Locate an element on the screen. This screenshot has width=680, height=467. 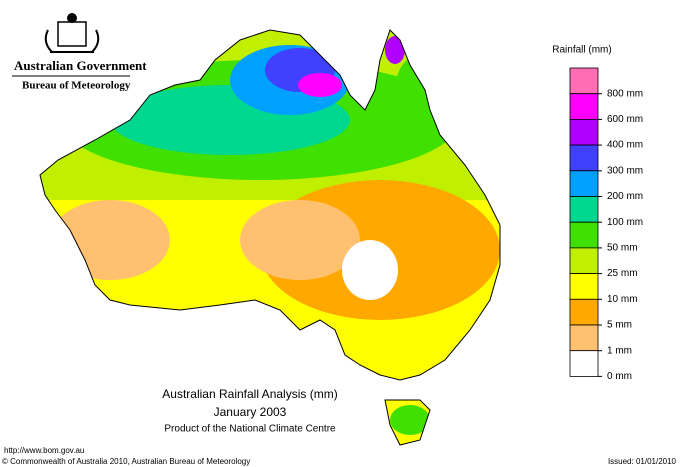
legend-label: 1 mm is located at coordinates (619, 350).